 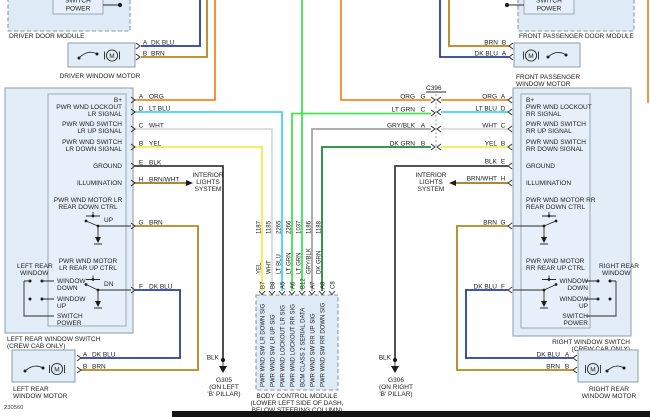 What do you see at coordinates (284, 285) in the screenshot?
I see `pin-id: A5` at bounding box center [284, 285].